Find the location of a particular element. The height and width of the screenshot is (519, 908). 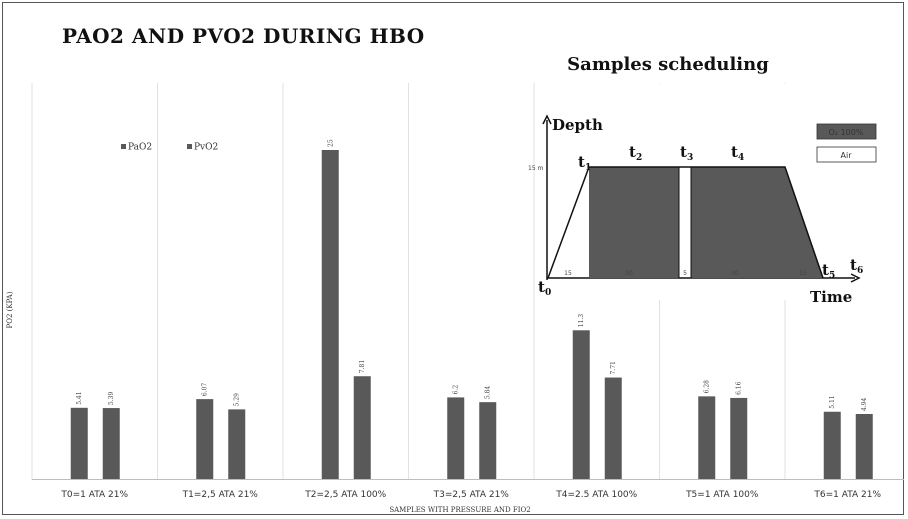

data-label: 6.2 is located at coordinates (456, 390).